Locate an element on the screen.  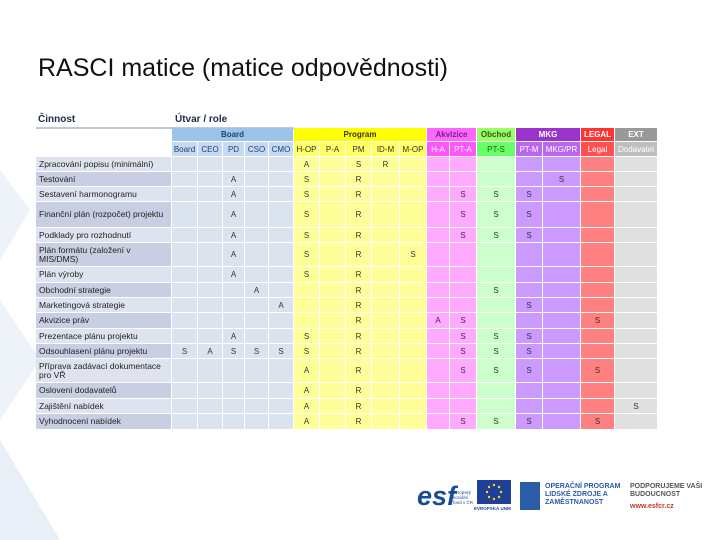
column-header: CSO is located at coordinates (256, 149).